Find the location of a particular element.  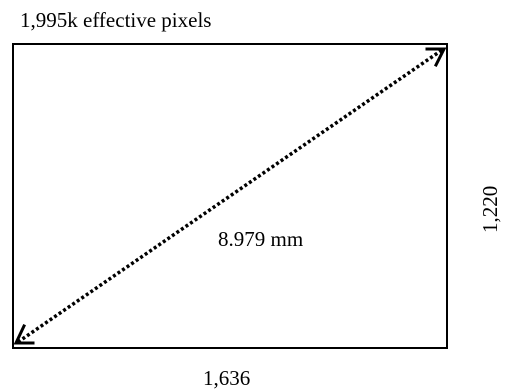

effective-pixels-label: 1,995k effective pixels is located at coordinates (115, 20).